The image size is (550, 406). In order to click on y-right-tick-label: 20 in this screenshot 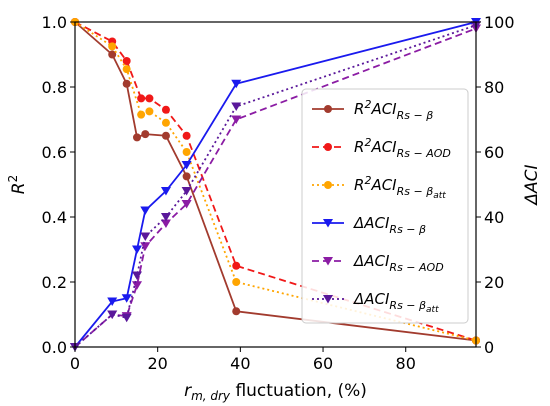, I will do `click(494, 282)`.